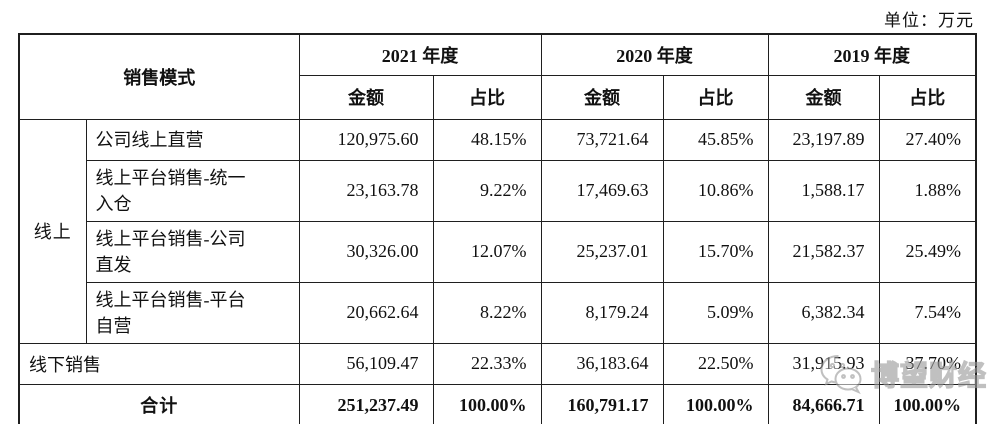 The width and height of the screenshot is (995, 424). Describe the element at coordinates (927, 363) in the screenshot. I see `ratio-cell: 37.70%` at that location.